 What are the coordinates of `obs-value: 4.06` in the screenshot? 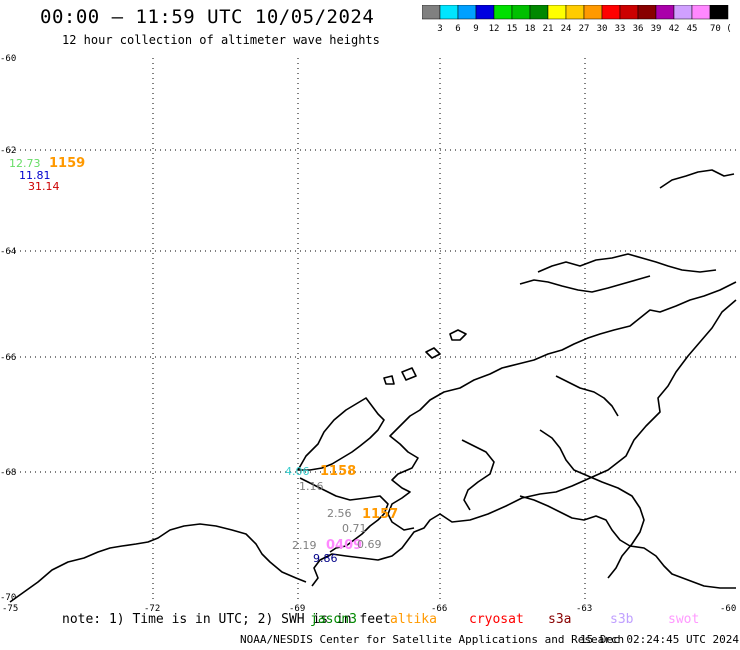 It's located at (297, 471).